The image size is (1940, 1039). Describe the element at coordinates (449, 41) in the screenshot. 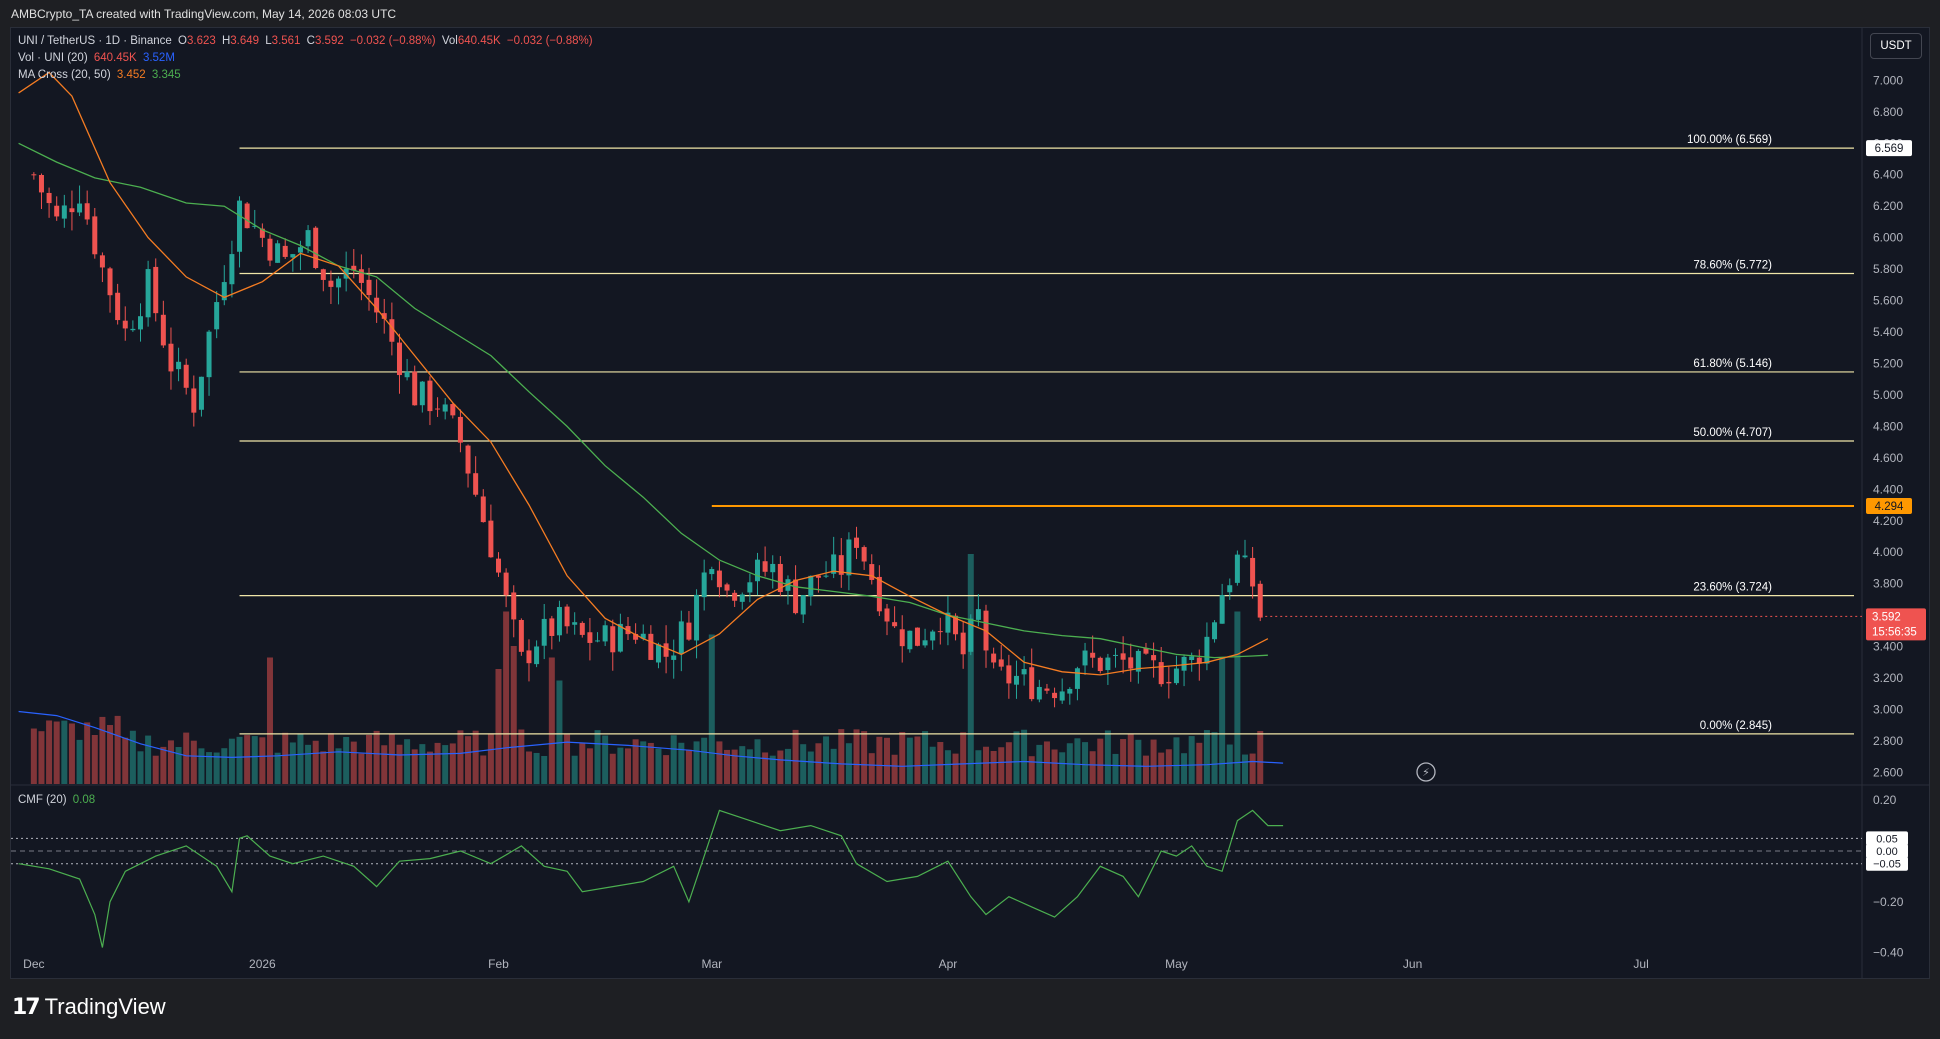

I see `legend-vol-label: Vol` at that location.